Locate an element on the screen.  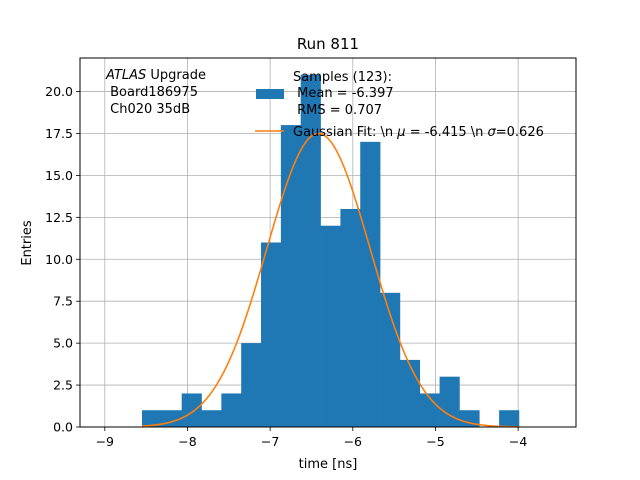
legend-hist-swatch is located at coordinates (270, 94).